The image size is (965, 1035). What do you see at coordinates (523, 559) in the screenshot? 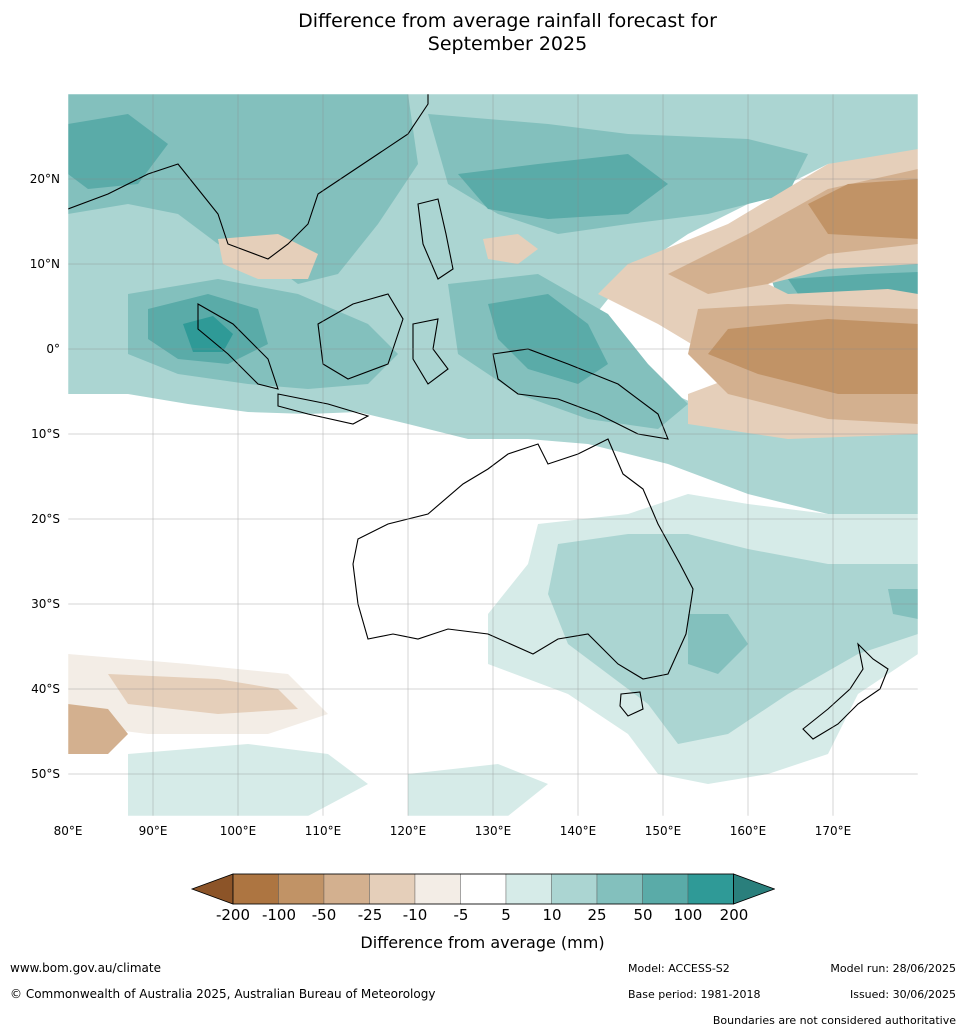
I see `australia-coast` at bounding box center [523, 559].